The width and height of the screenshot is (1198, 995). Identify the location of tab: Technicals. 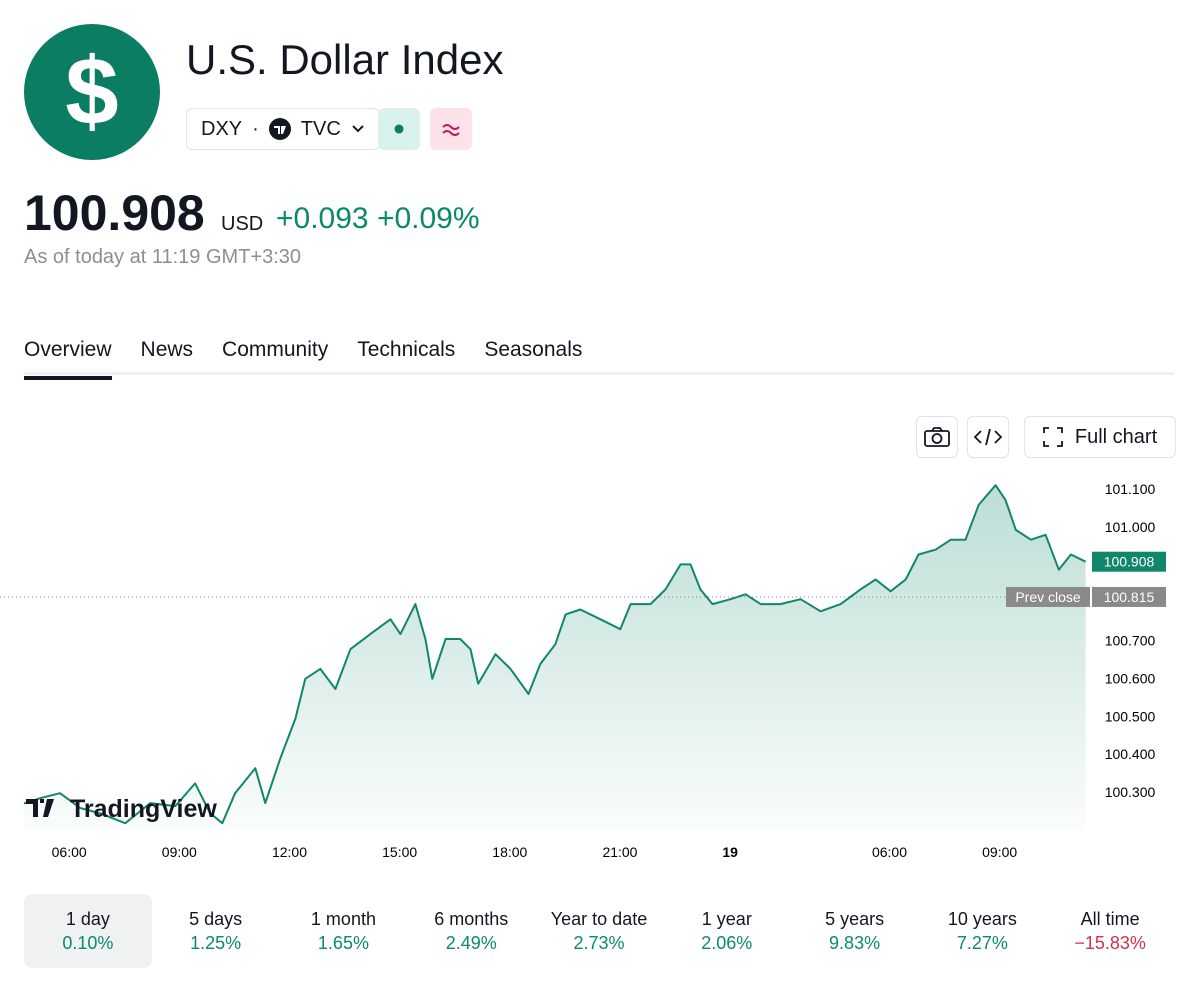
(406, 349).